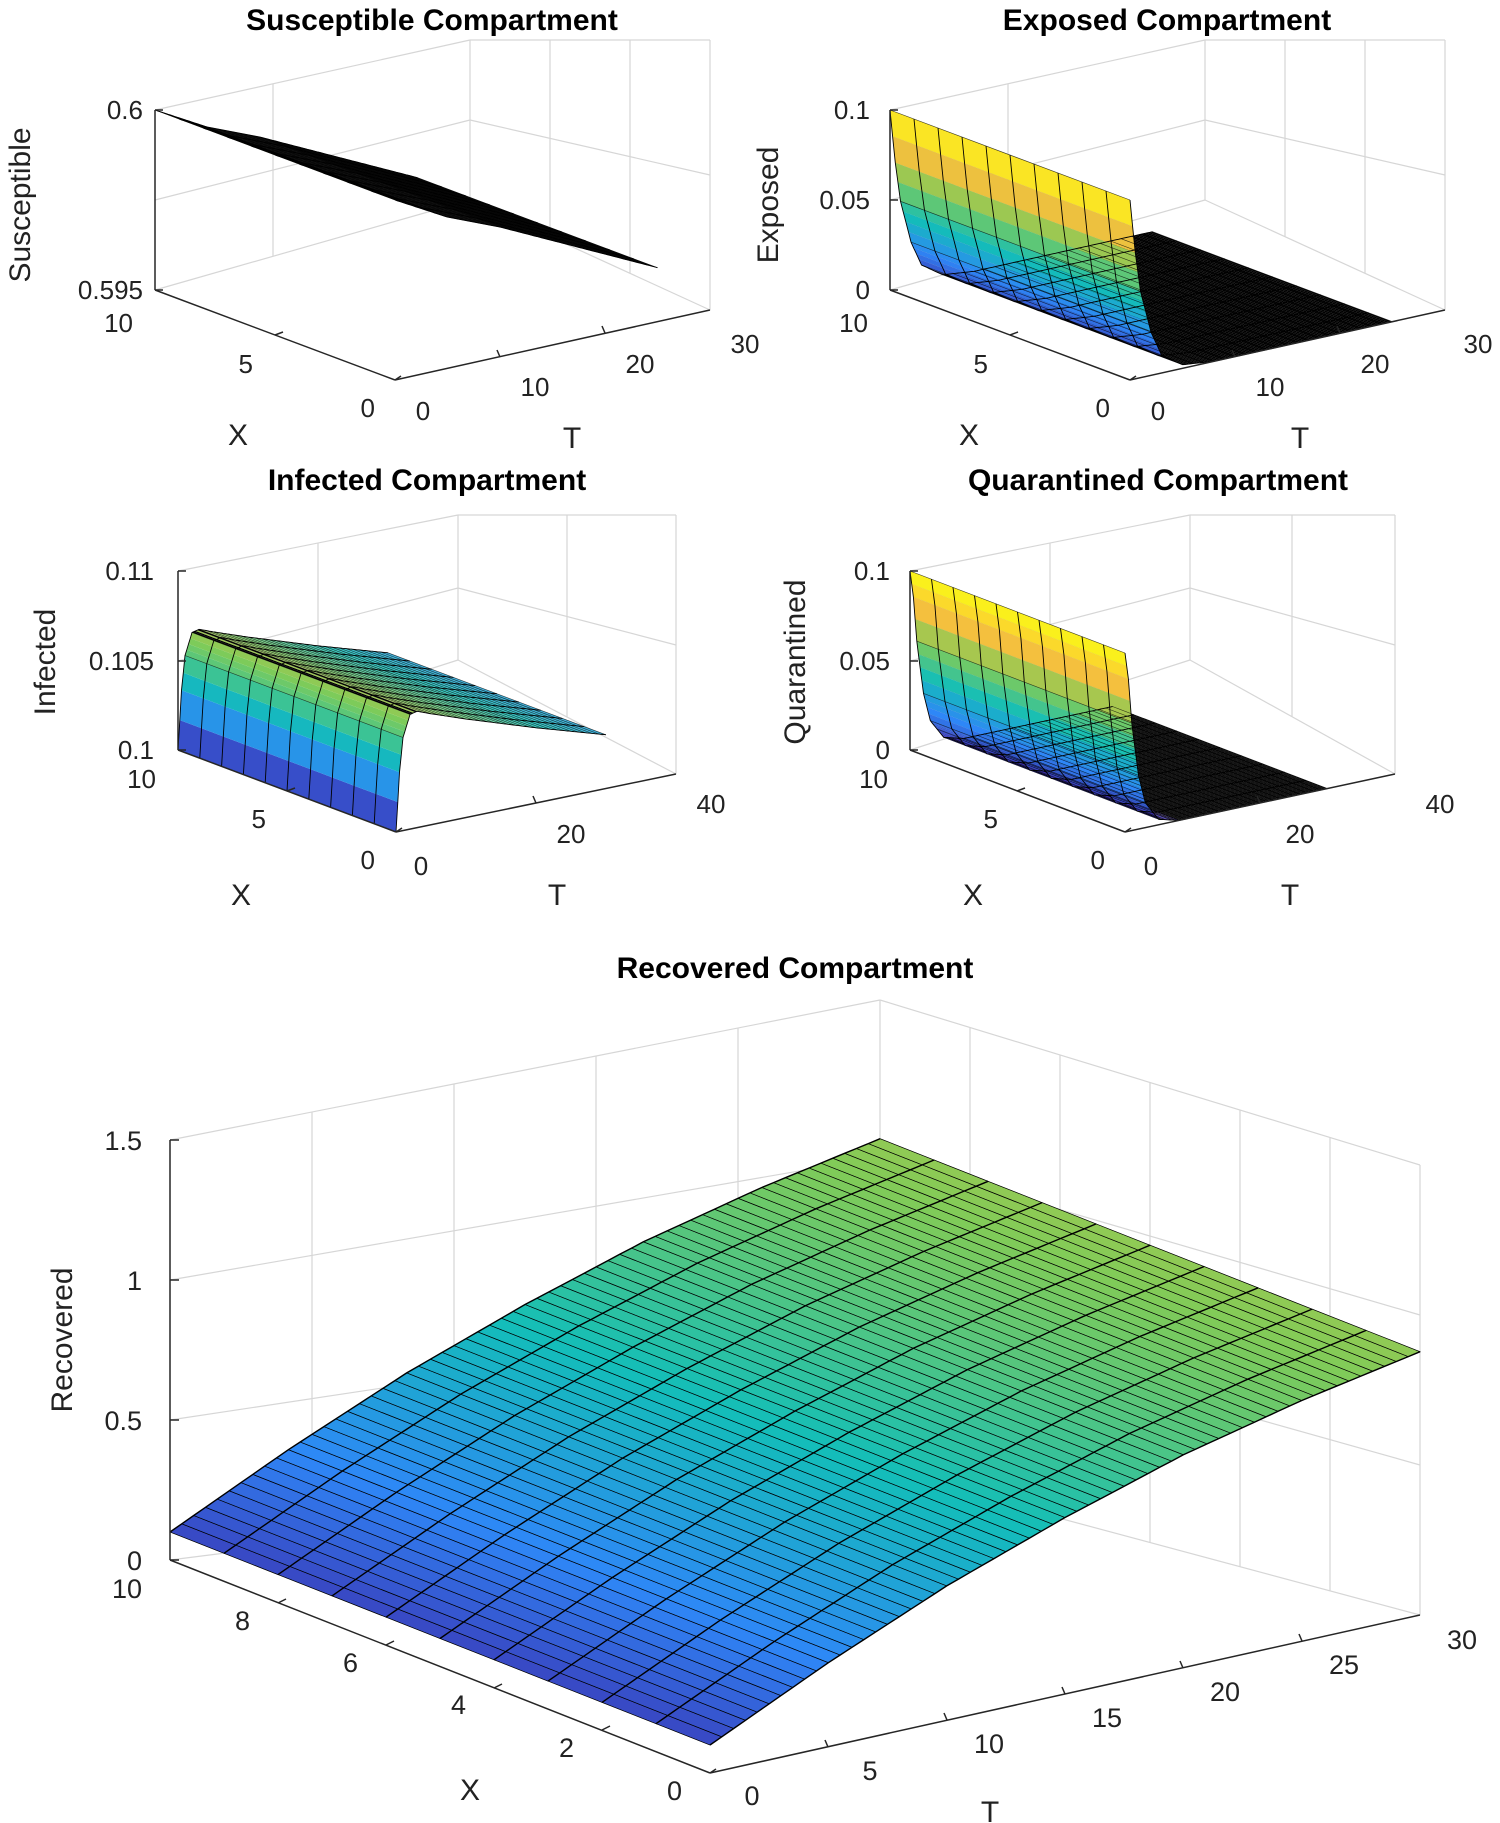  Describe the element at coordinates (572, 438) in the screenshot. I see `ylabel-susceptible: T` at that location.